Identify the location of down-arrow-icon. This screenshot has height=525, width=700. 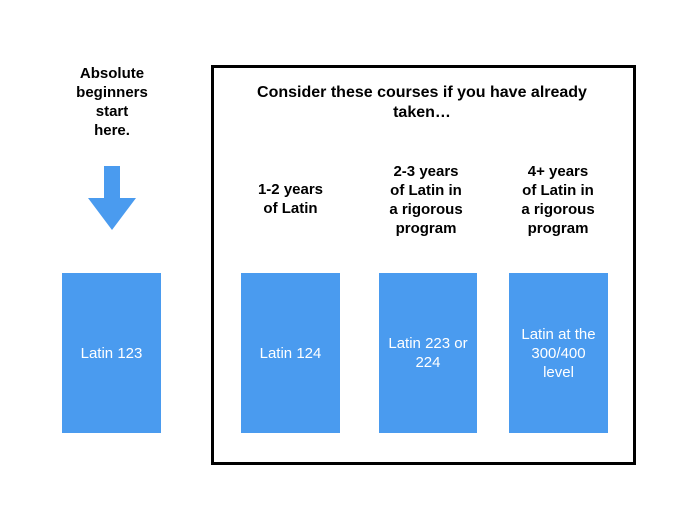
(112, 198).